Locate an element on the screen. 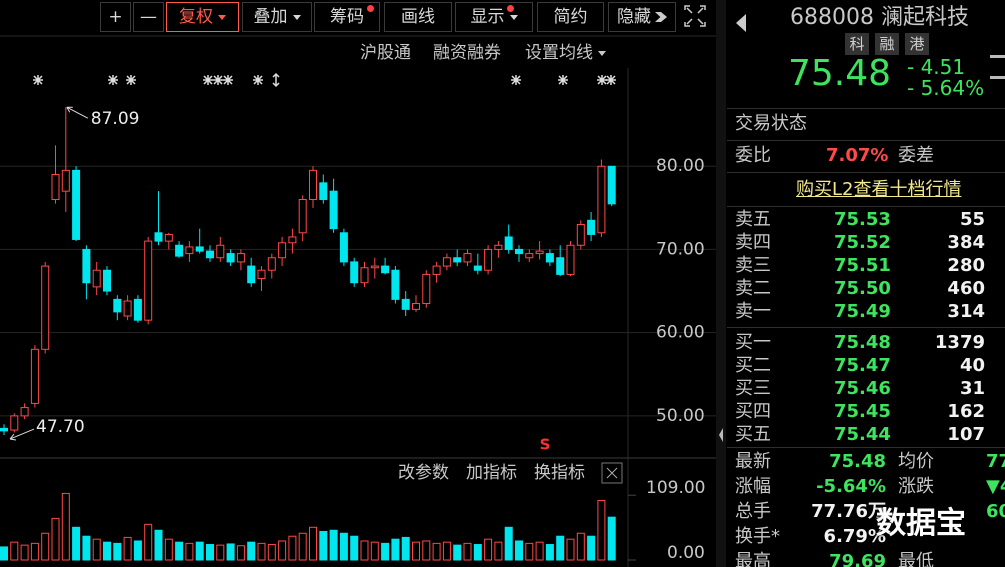 The height and width of the screenshot is (567, 1005). back-arrow is located at coordinates (741, 23).